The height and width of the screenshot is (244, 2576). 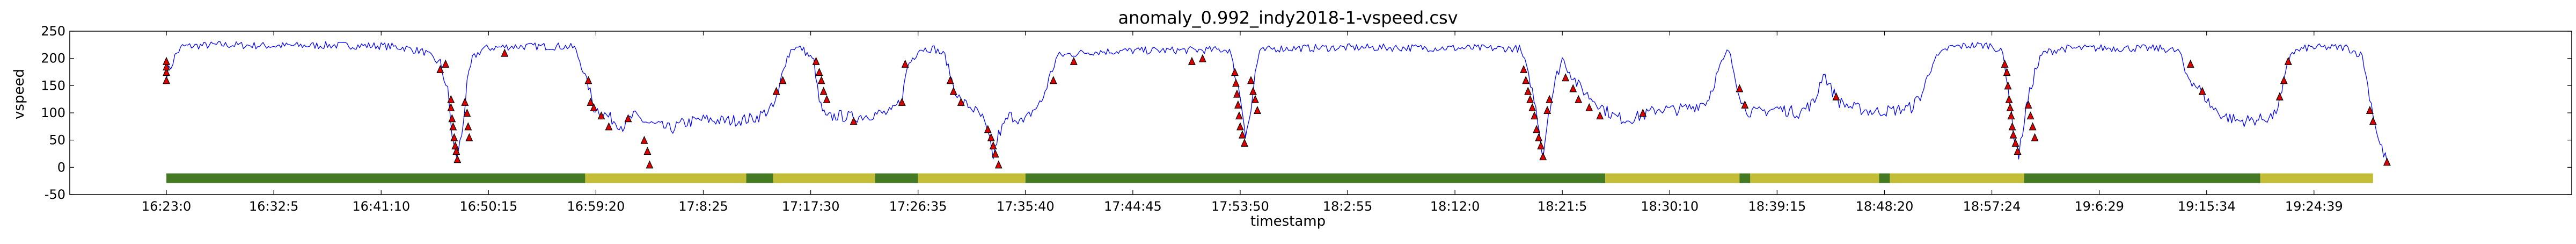 I want to click on x-tick-label: 17:8:25, so click(x=703, y=206).